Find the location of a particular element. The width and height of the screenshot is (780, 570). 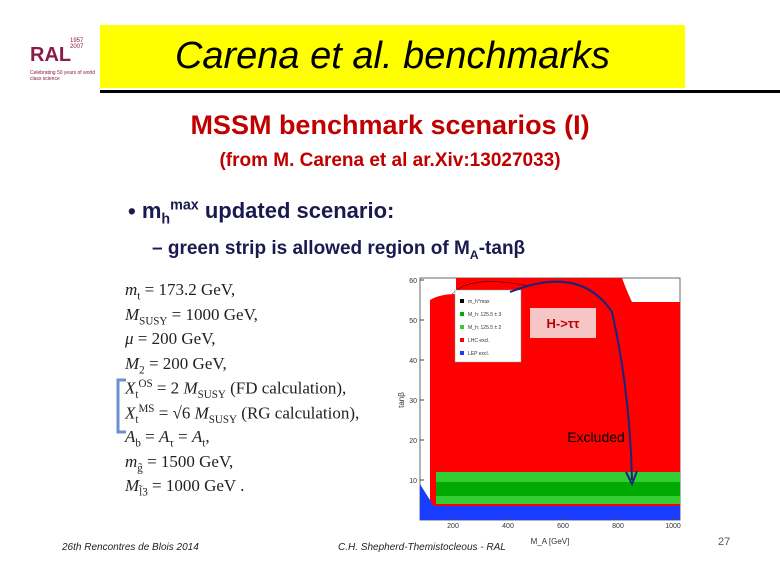

subscript: 2 is located at coordinates (142, 369).